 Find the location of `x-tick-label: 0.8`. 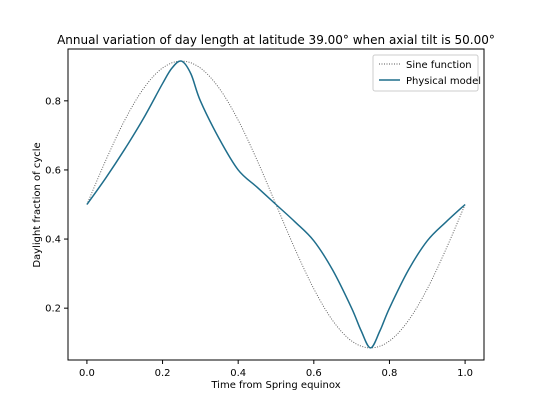

x-tick-label: 0.8 is located at coordinates (390, 373).